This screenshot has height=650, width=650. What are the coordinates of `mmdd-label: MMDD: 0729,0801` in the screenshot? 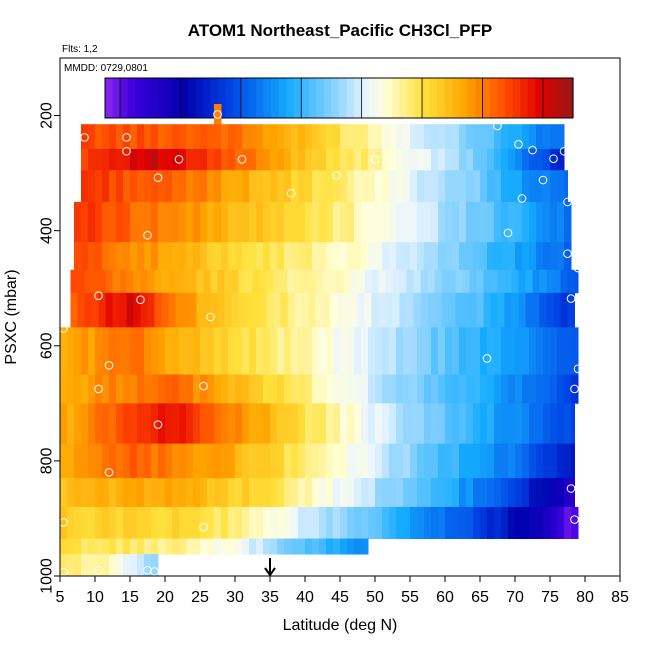 It's located at (106, 68).